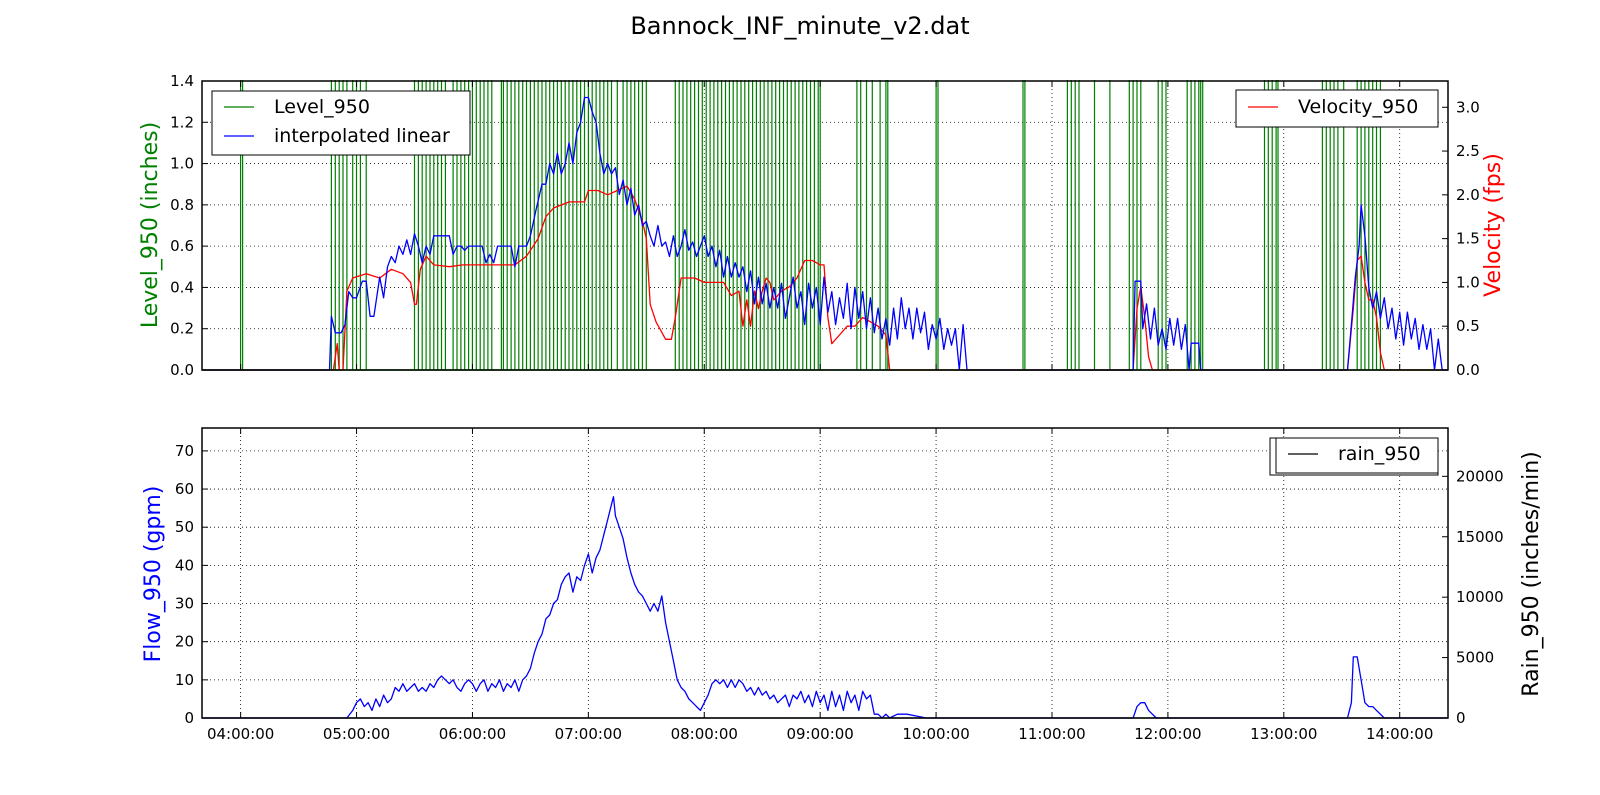 The image size is (1600, 795). I want to click on x-tick-label: 10:00:00, so click(935, 734).